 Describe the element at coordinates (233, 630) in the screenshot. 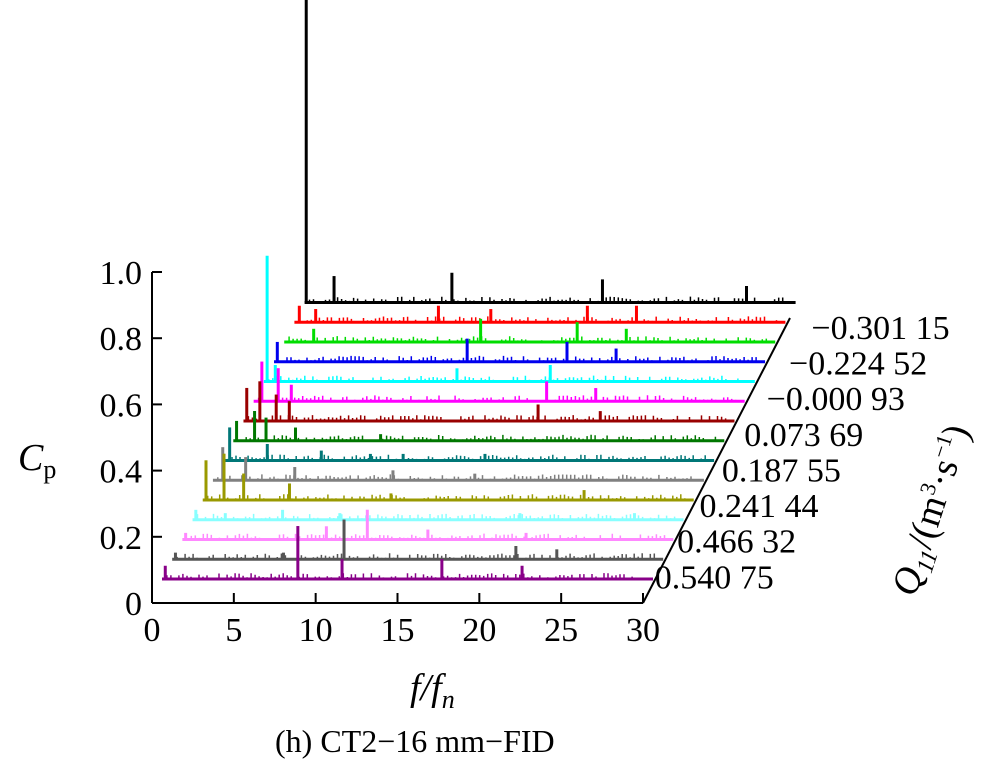

I see `x-tick-label: 5` at that location.